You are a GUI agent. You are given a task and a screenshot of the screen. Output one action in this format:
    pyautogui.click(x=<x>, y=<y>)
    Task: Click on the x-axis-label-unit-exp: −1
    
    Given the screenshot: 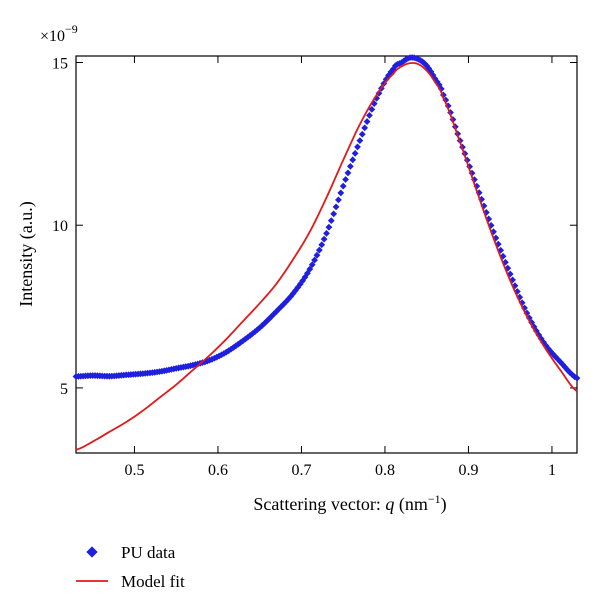 What is the action you would take?
    pyautogui.click(x=434, y=499)
    